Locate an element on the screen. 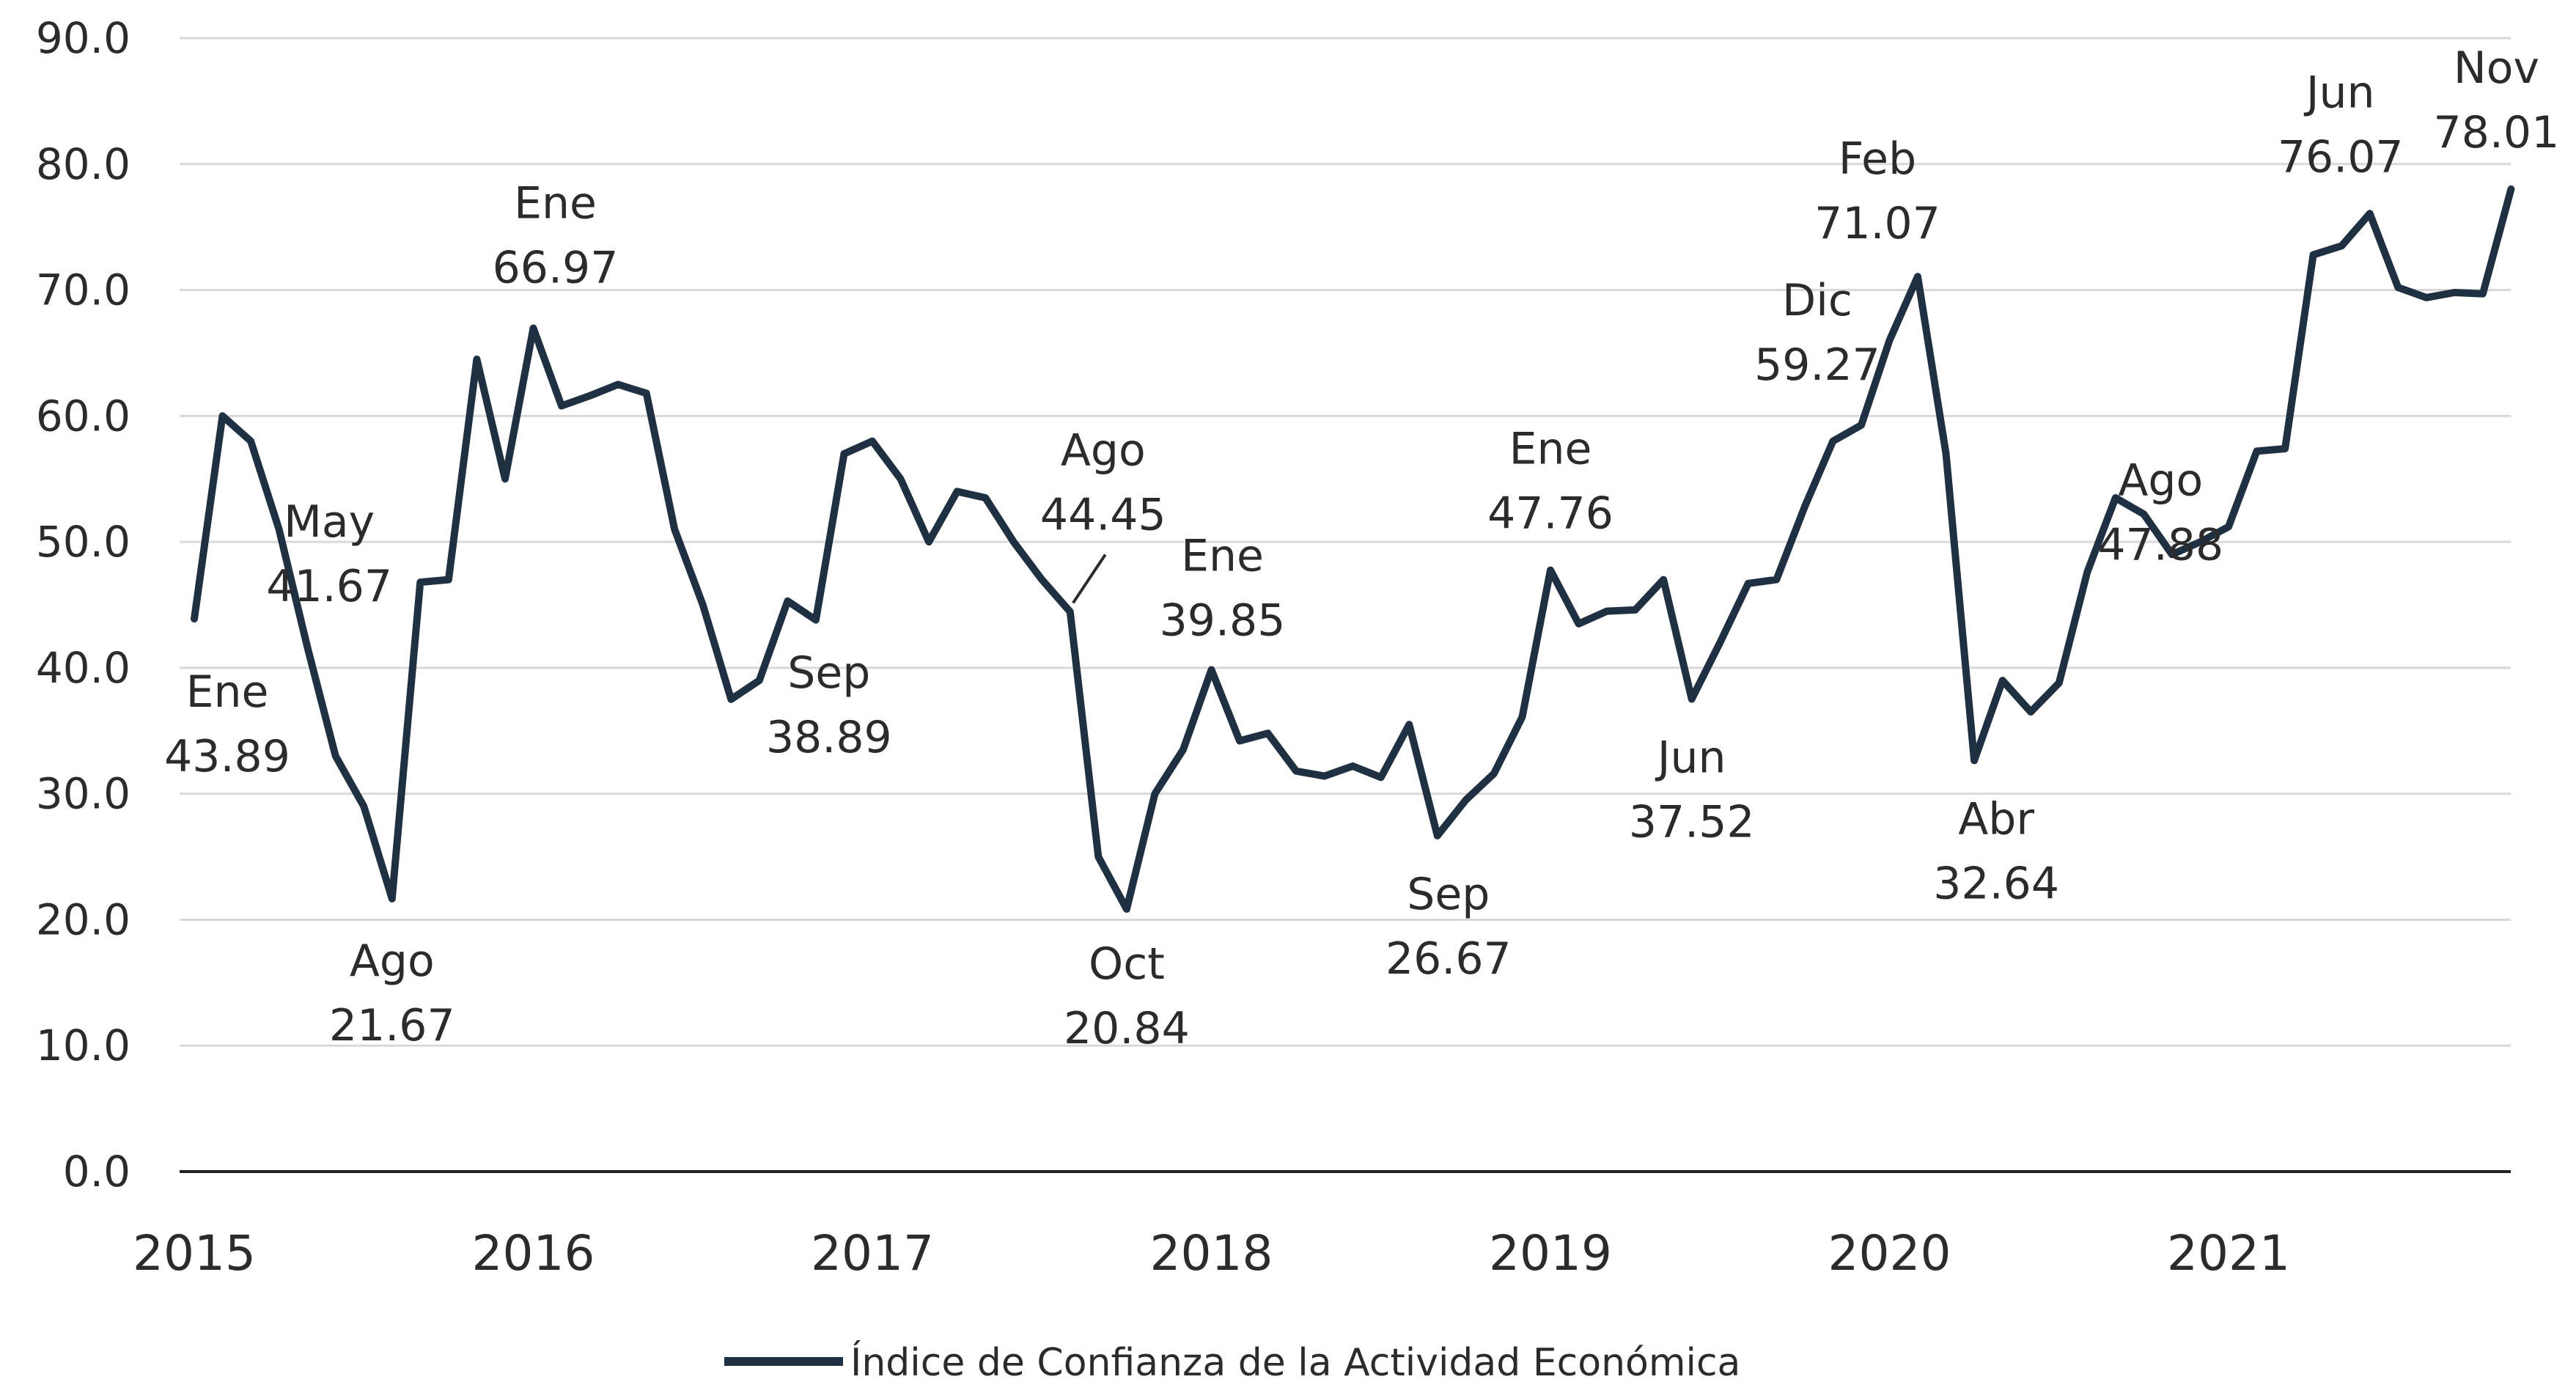  y-tick-label: 60.0 is located at coordinates (83, 416).